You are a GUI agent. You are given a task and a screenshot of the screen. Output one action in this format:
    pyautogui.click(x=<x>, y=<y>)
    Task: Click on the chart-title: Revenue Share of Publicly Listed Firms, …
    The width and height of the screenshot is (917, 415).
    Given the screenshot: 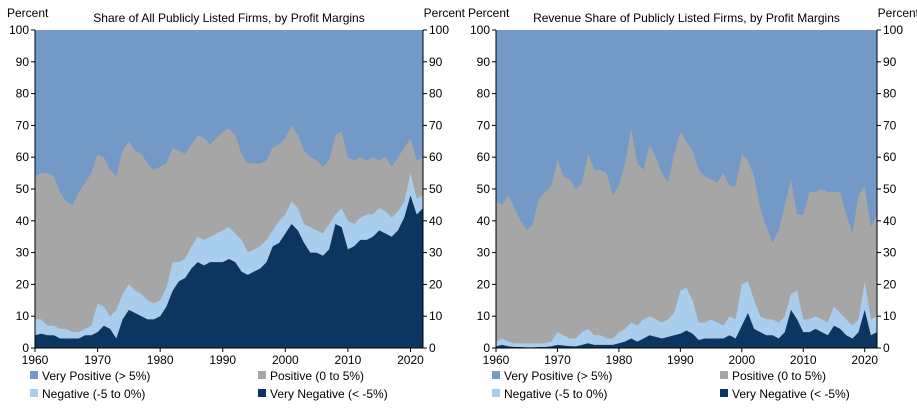 What is the action you would take?
    pyautogui.click(x=686, y=18)
    